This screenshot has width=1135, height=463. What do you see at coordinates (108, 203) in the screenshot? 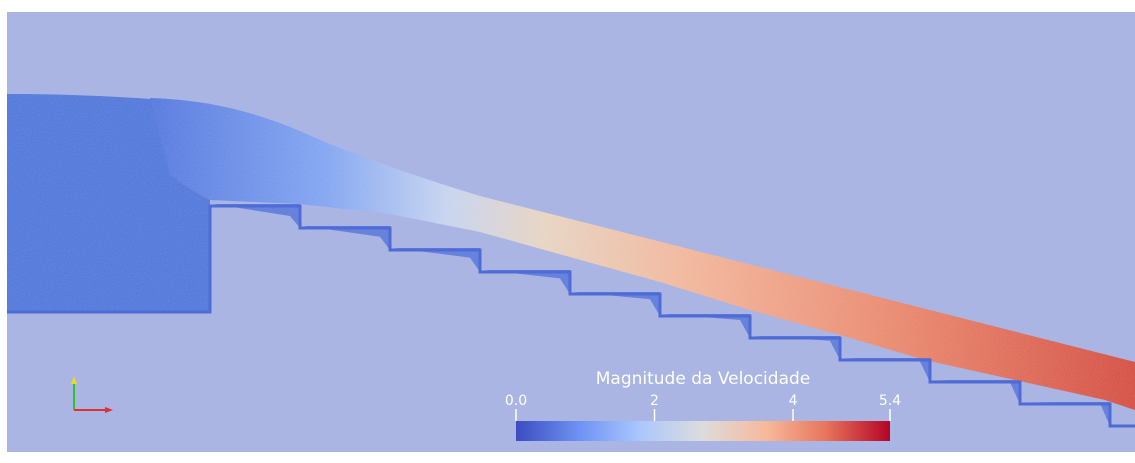
I see `reservoir-grain` at bounding box center [108, 203].